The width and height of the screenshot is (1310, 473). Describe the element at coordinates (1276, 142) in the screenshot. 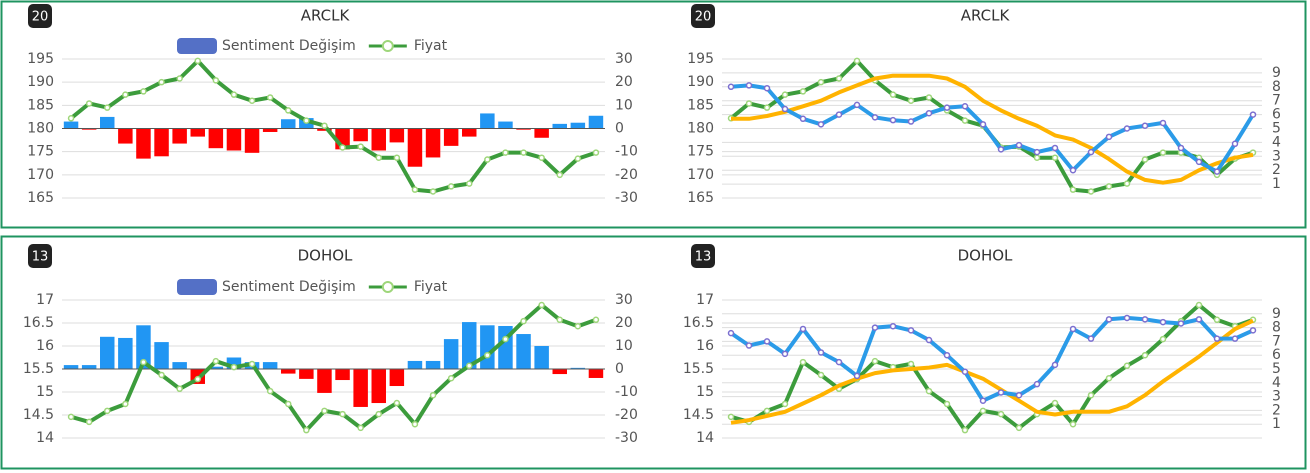

I see `y2-tick-label: 4` at that location.